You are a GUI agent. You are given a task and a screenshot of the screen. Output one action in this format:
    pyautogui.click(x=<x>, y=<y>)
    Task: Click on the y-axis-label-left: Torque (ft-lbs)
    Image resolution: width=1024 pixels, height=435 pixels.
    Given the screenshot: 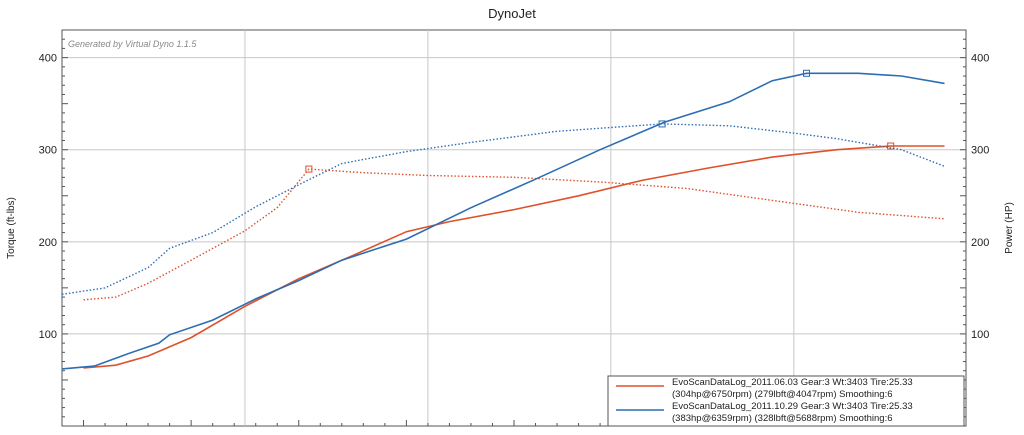 What is the action you would take?
    pyautogui.click(x=11, y=228)
    